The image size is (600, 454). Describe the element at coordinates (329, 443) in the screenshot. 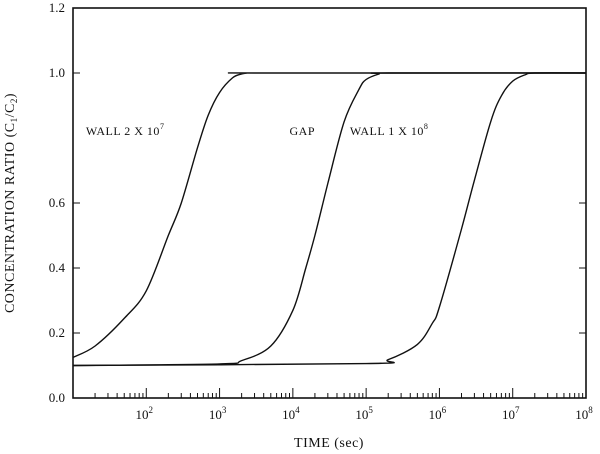

I see `x-axis-title: TIME (sec)` at that location.